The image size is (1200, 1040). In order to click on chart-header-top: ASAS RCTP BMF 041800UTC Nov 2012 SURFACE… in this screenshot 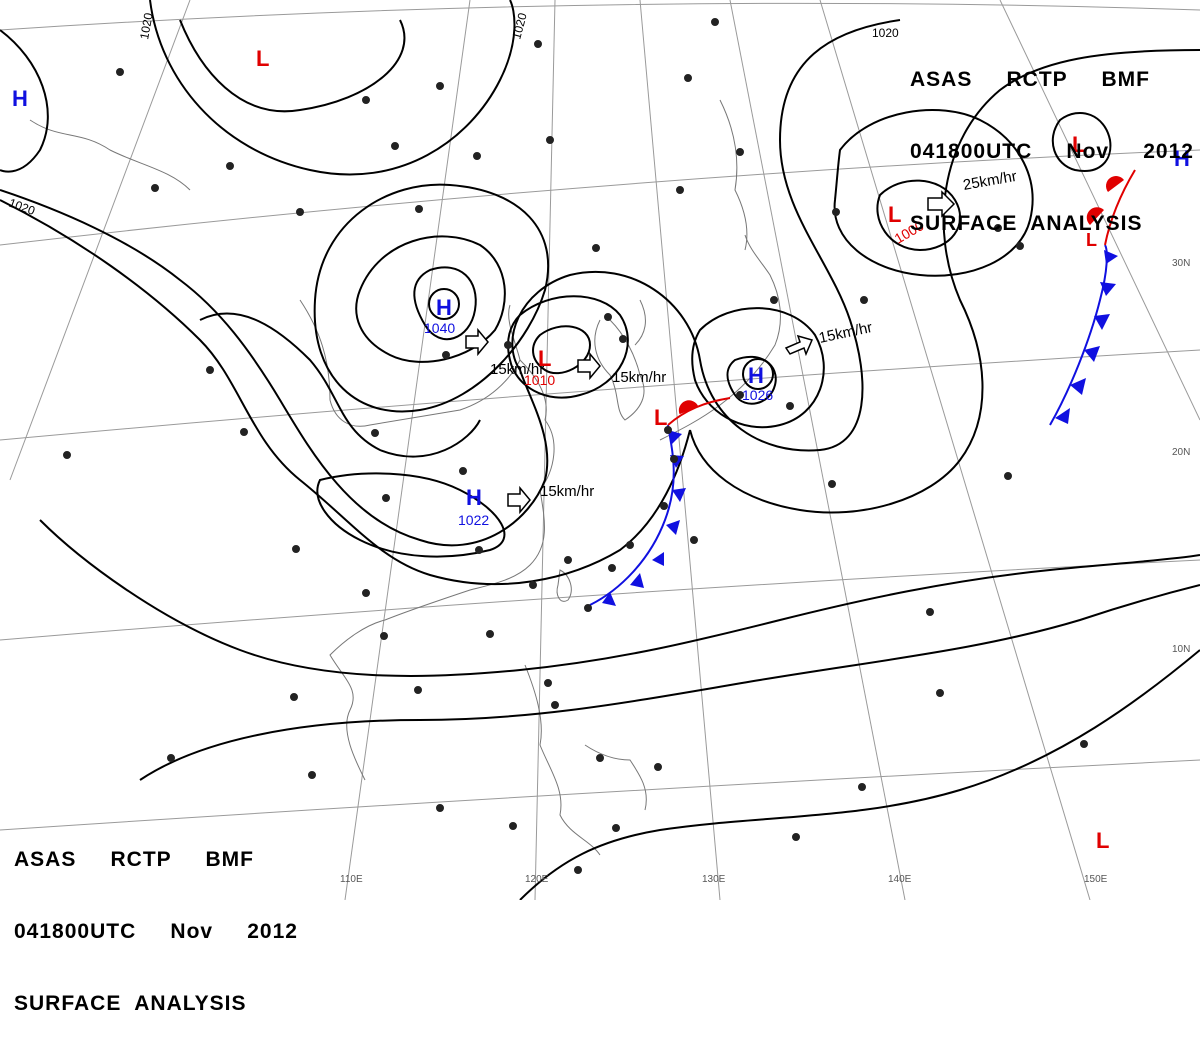, I will do `click(1052, 140)`.